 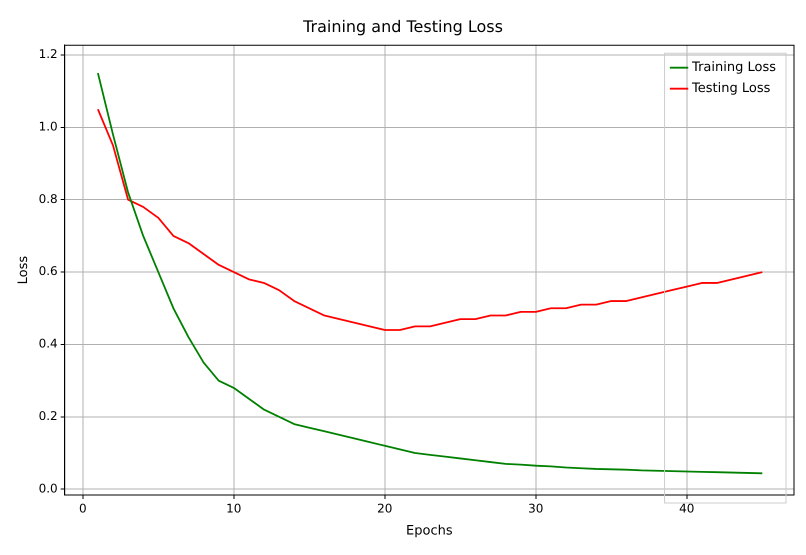 What do you see at coordinates (48, 126) in the screenshot?
I see `y-tick-label: 1.0` at bounding box center [48, 126].